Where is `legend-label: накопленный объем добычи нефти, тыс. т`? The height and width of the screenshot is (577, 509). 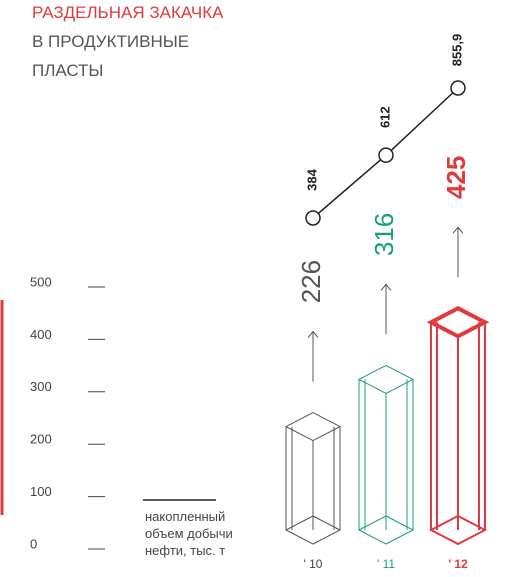 legend-label: накопленный объем добычи нефти, тыс. т is located at coordinates (189, 533).